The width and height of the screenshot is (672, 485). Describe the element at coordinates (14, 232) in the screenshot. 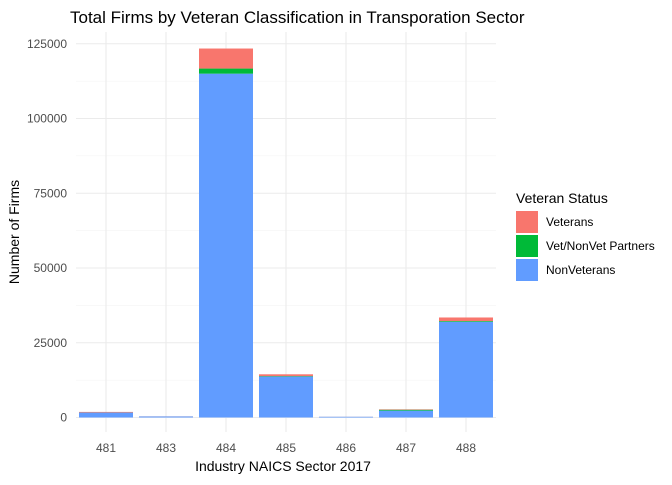

I see `y-axis-title: Number of Firms` at that location.